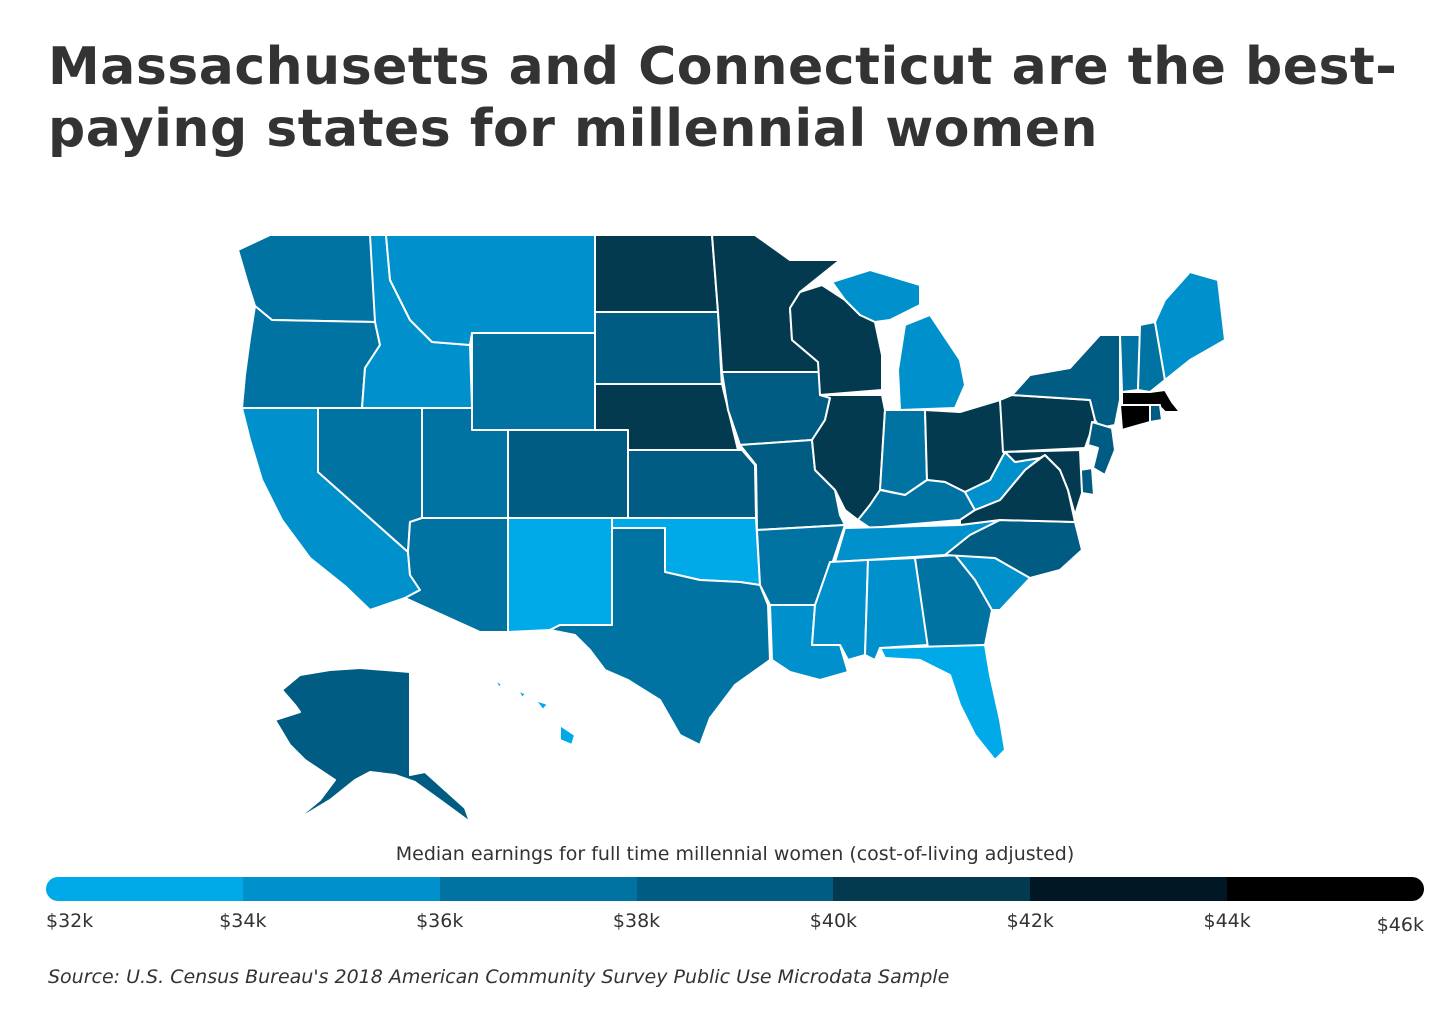 This screenshot has height=1012, width=1450. What do you see at coordinates (560, 575) in the screenshot?
I see `state-NM` at bounding box center [560, 575].